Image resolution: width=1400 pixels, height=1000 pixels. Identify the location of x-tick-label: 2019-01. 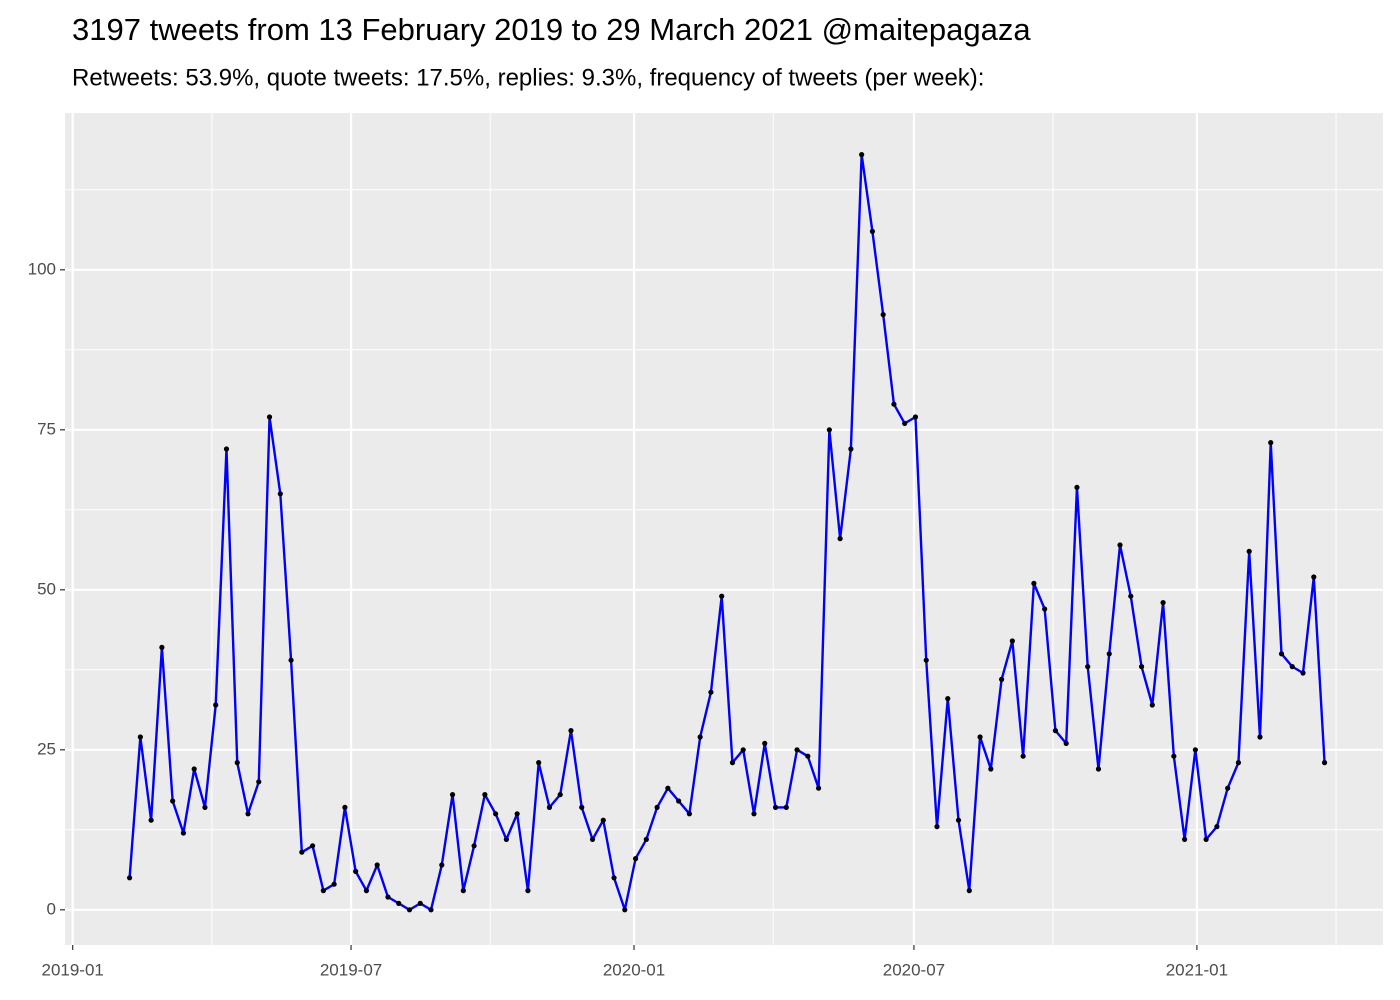
(72, 969).